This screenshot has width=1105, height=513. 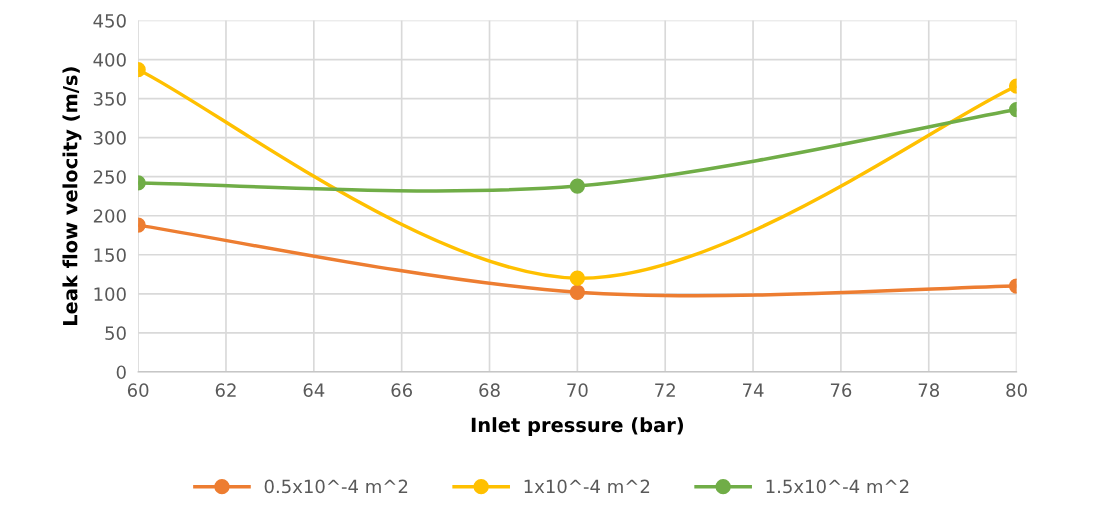 I want to click on y-tick-label: 200, so click(x=109, y=216).